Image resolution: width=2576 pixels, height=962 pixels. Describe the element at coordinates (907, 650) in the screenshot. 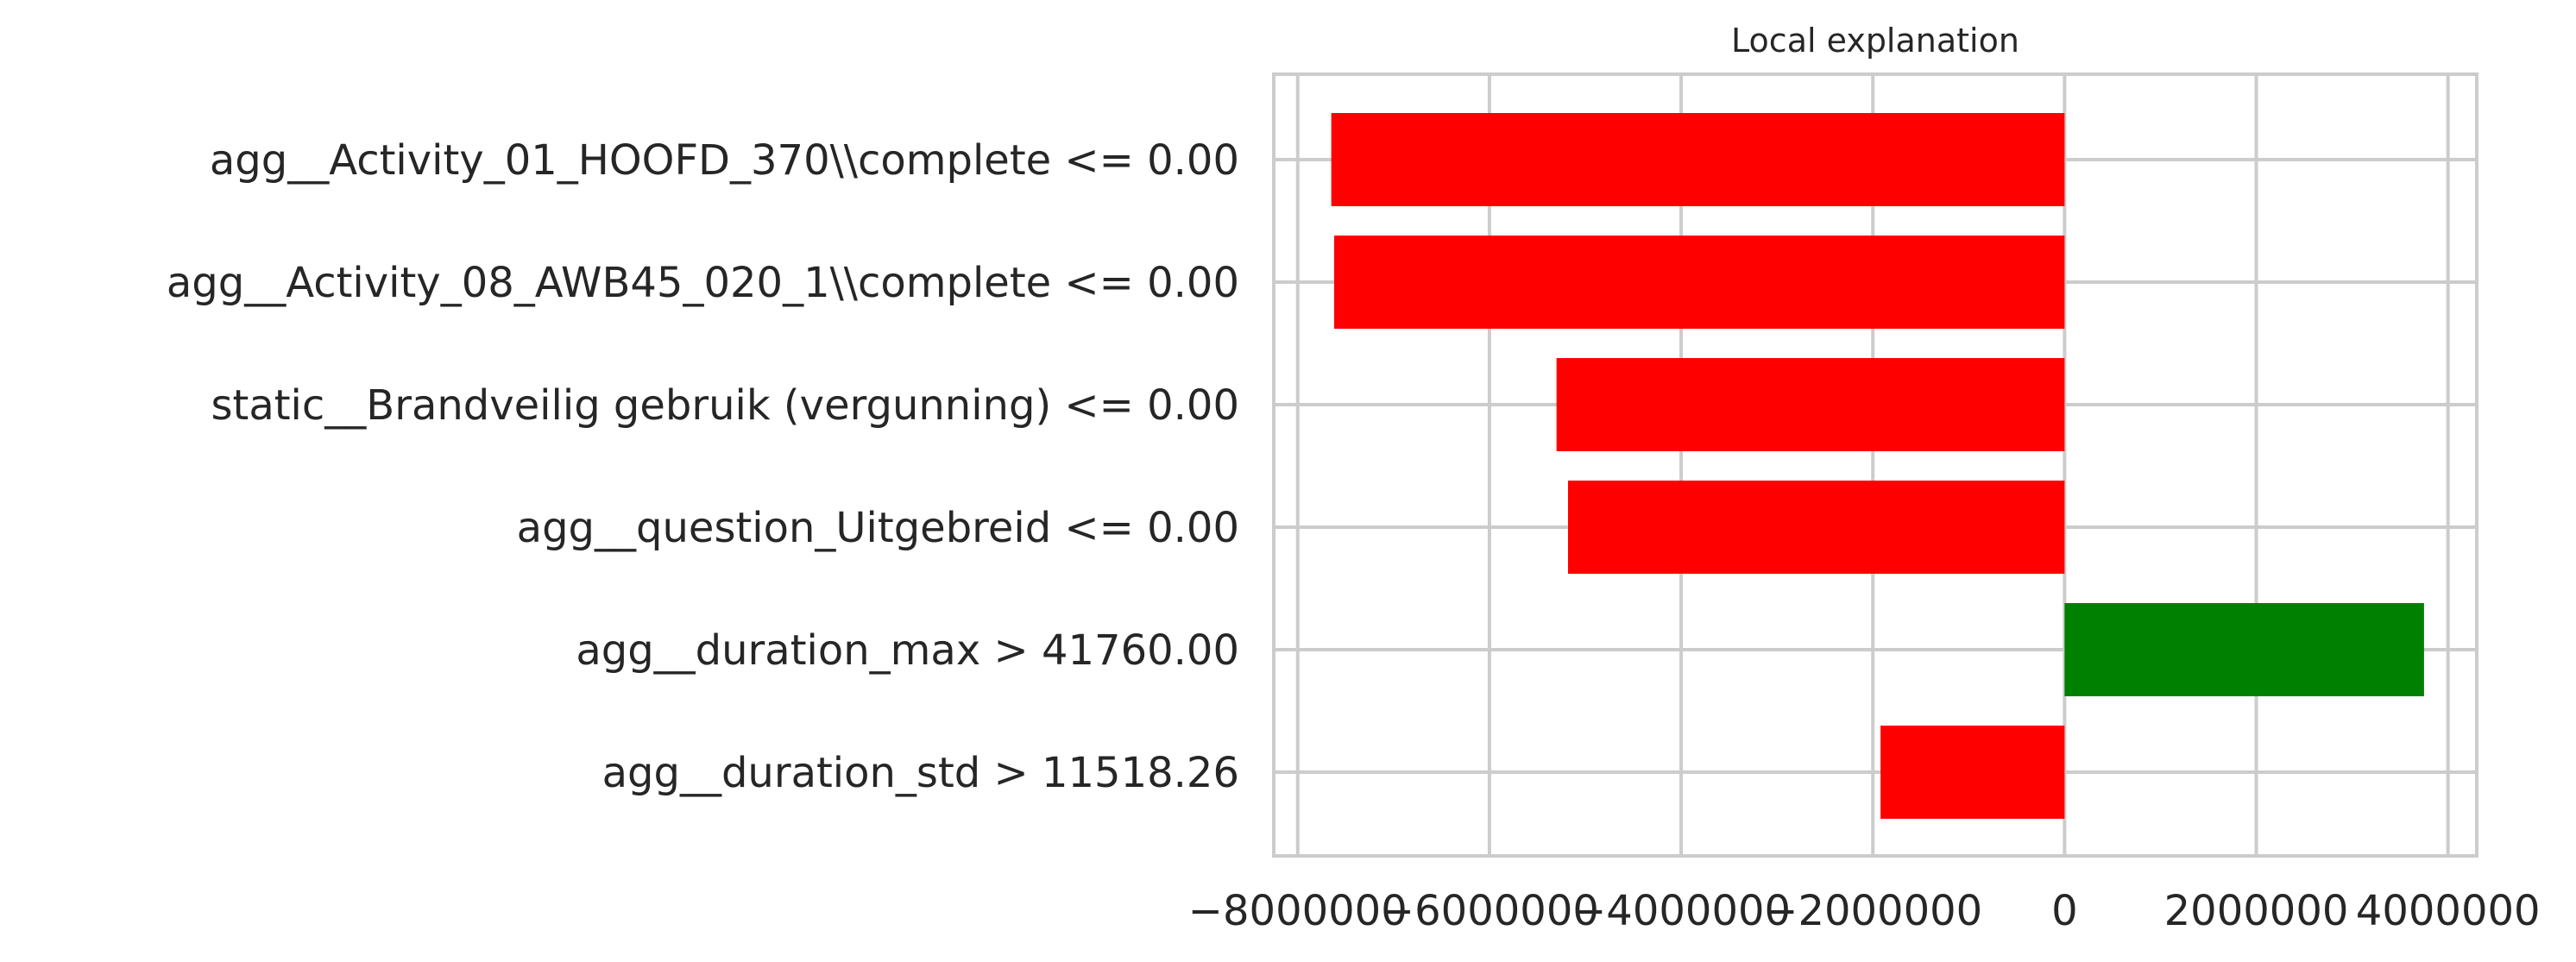

I see `category-label: agg__duration_max > 41760.00` at that location.